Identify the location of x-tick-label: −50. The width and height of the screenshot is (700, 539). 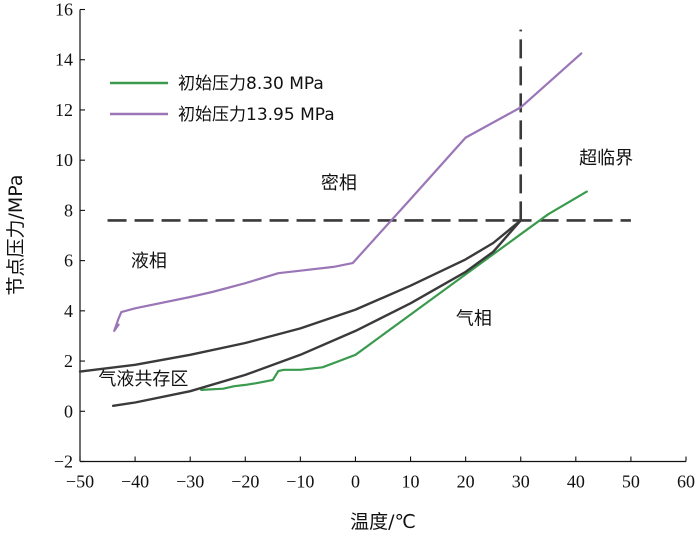
(80, 482).